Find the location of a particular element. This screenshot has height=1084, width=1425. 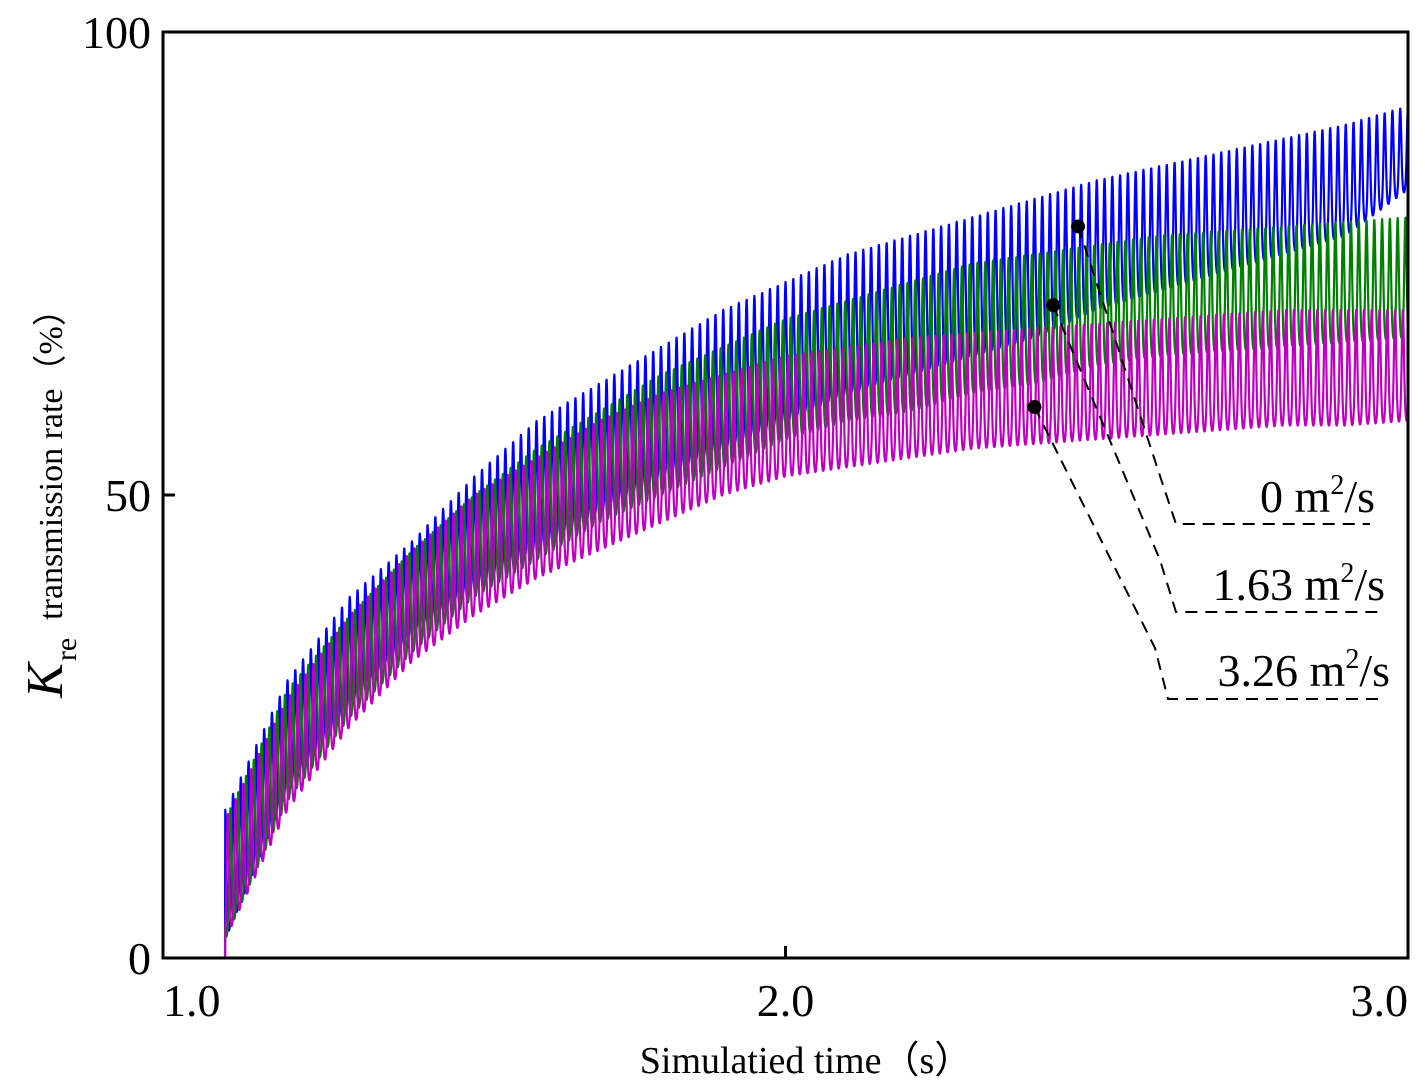

y-tick-label-0: 0 is located at coordinates (139, 958).